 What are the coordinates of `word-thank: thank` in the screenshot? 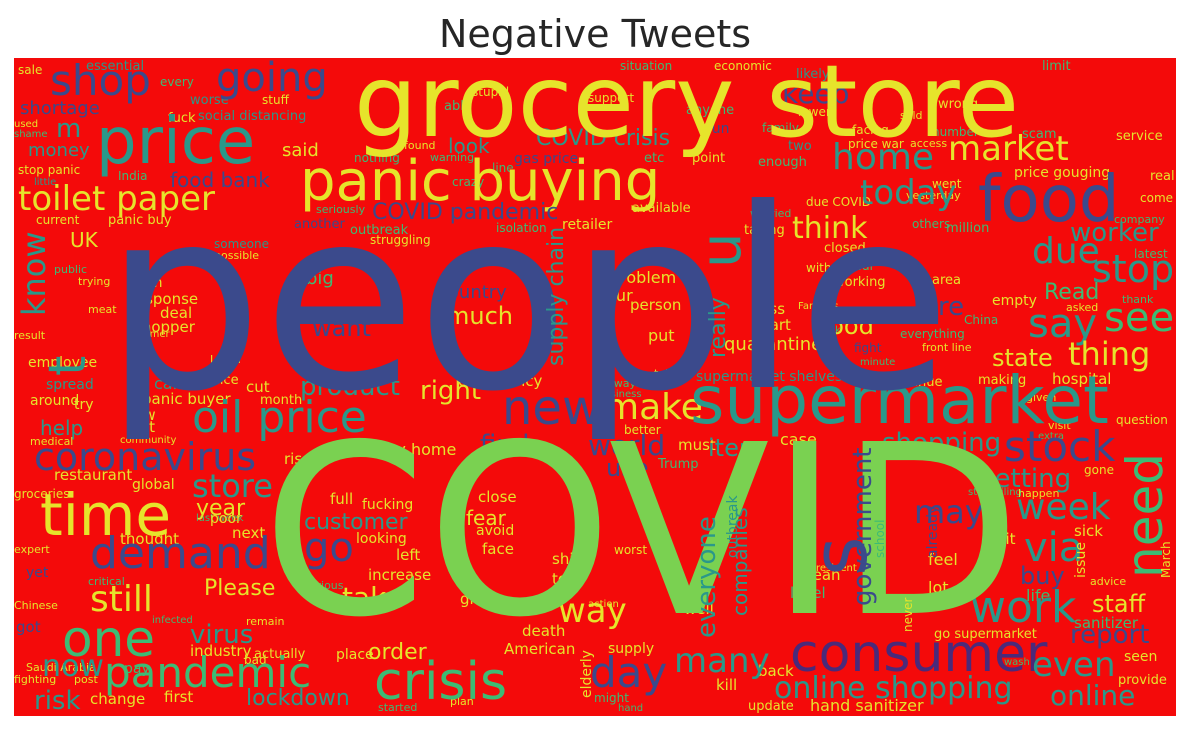 It's located at (1138, 299).